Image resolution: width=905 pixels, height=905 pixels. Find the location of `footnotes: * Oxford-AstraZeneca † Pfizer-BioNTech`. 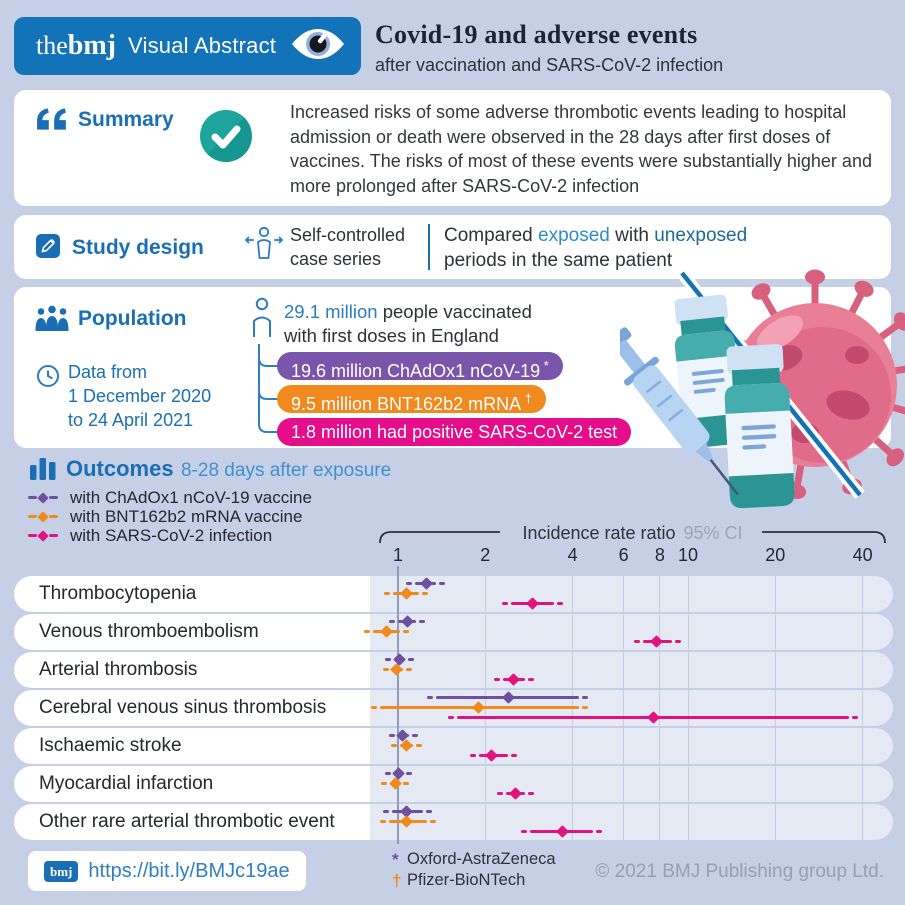

footnotes: * Oxford-AstraZeneca † Pfizer-BioNTech is located at coordinates (474, 870).